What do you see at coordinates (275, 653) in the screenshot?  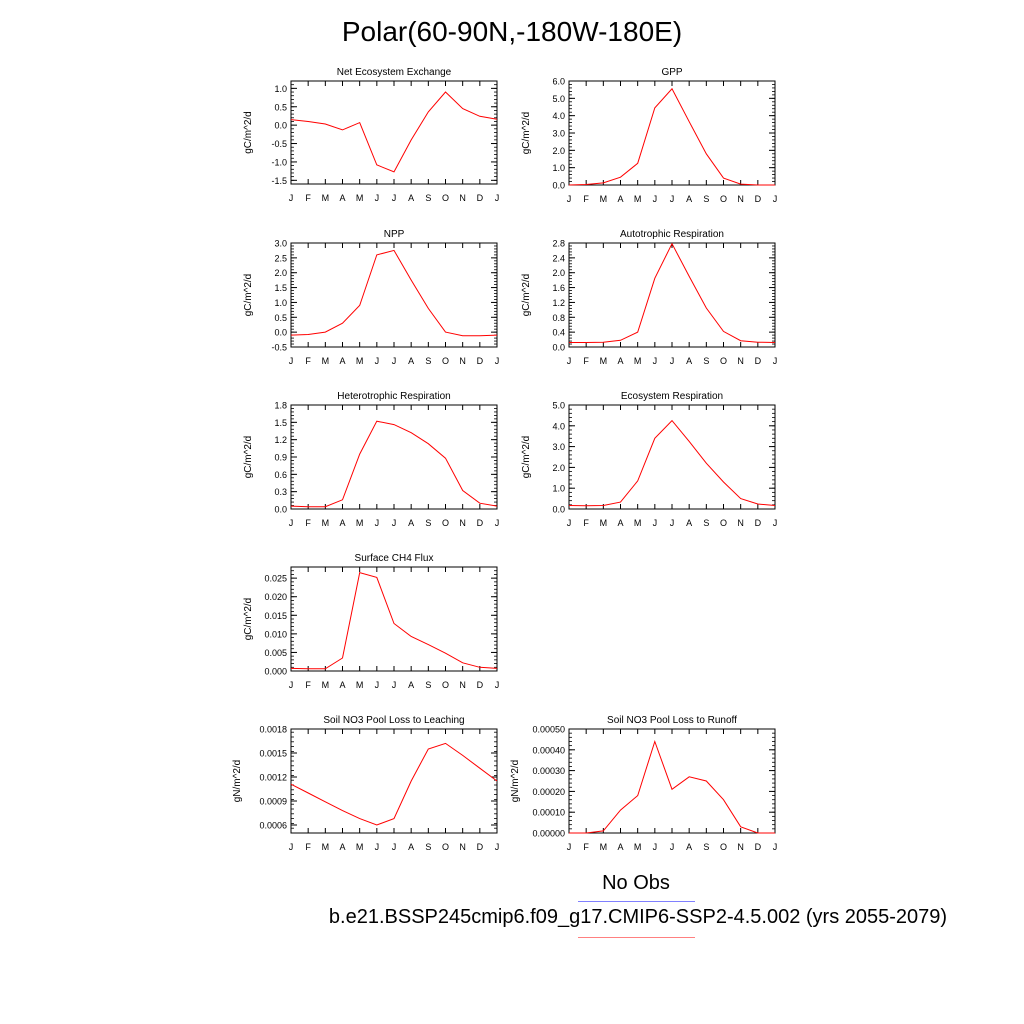 I see `y-tick-label: 0.005` at bounding box center [275, 653].